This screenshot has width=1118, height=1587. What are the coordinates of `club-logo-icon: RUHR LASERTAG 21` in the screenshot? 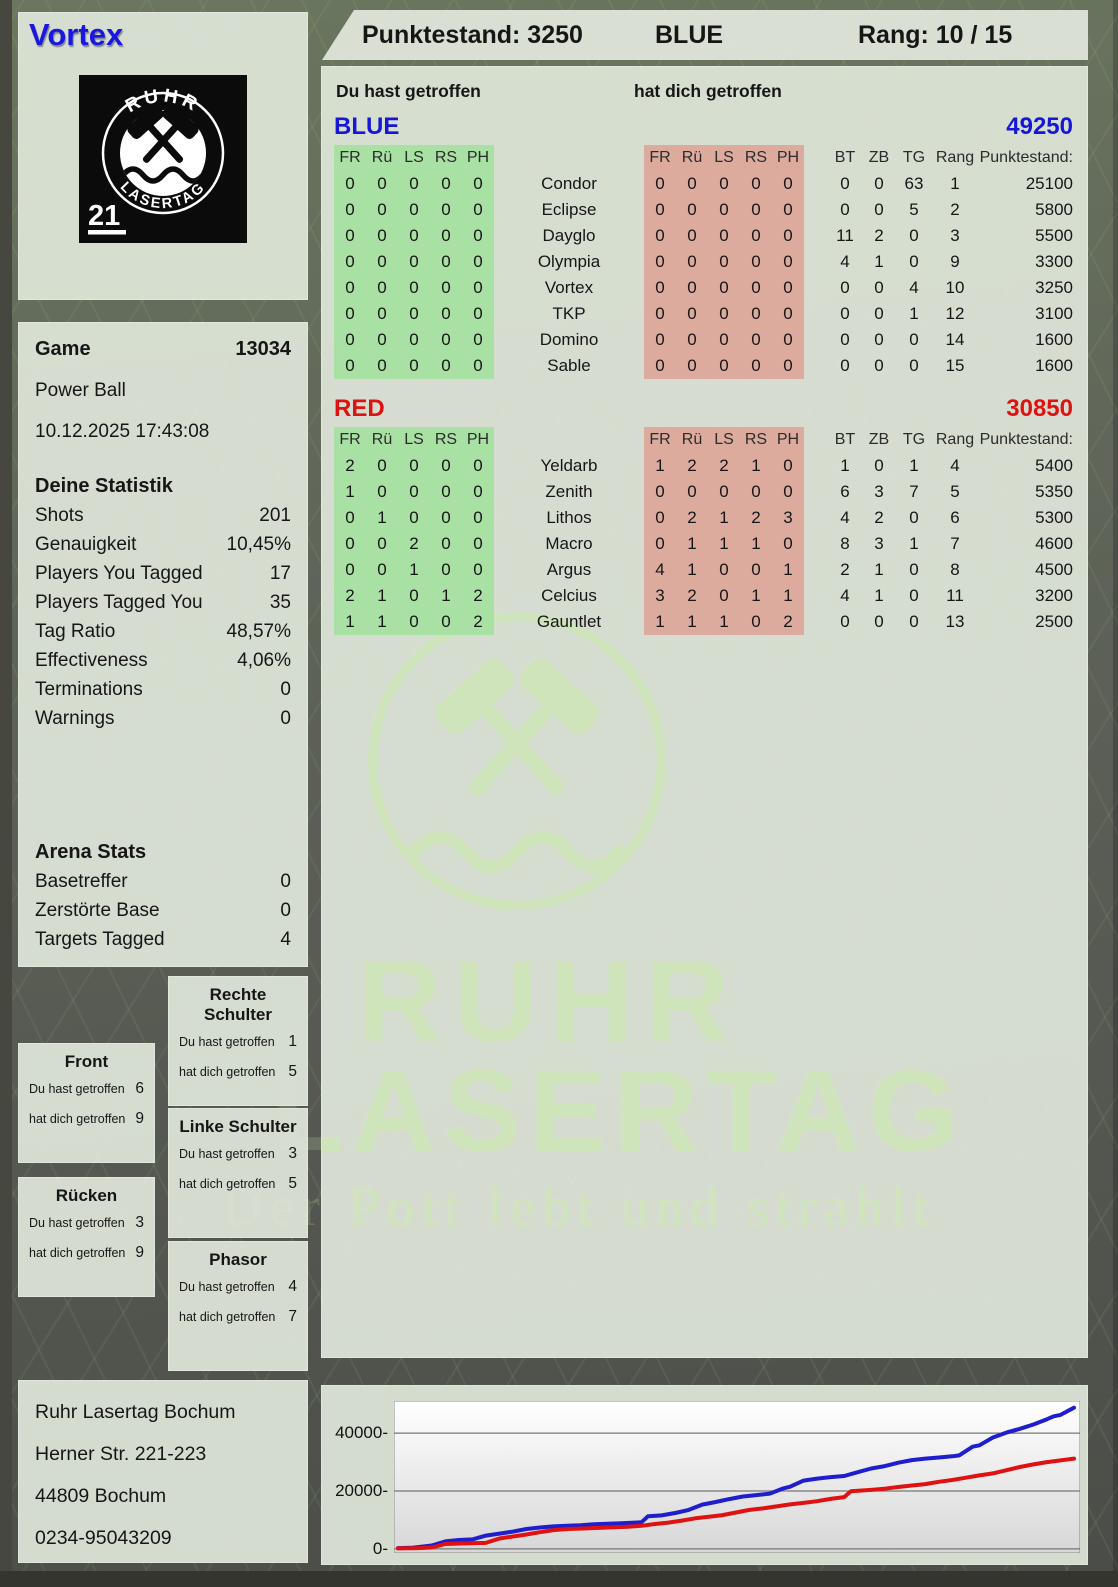 It's located at (163, 159).